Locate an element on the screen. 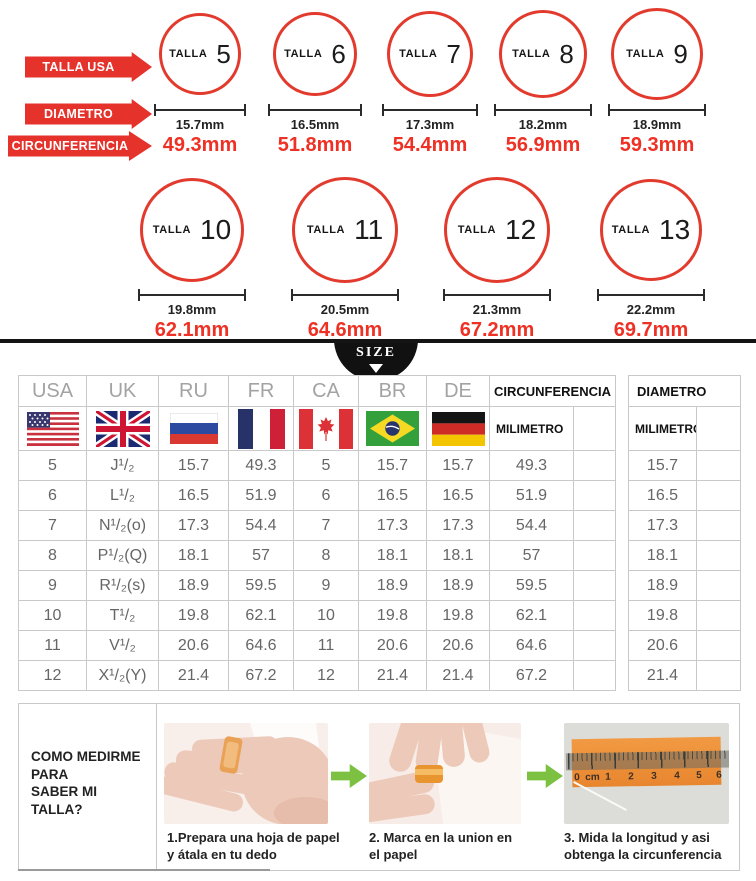  ring-circle: TALLA 10 is located at coordinates (192, 230).